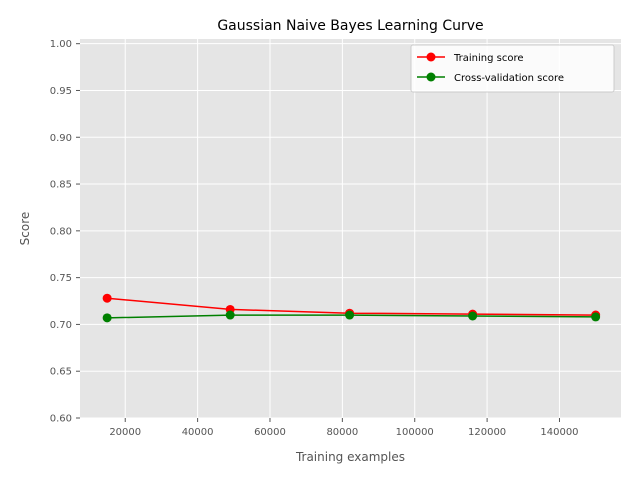 This screenshot has width=640, height=480. I want to click on y-tick-label: 0.95, so click(61, 91).